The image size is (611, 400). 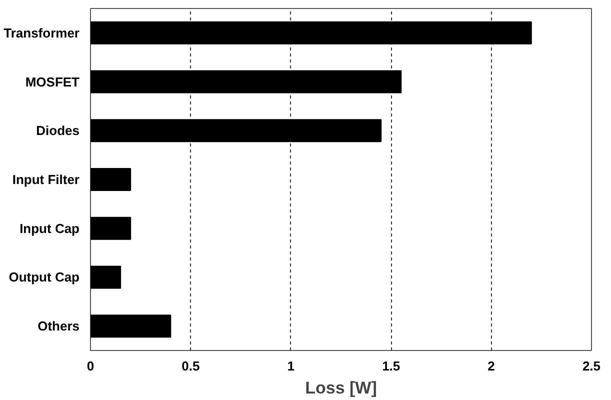 I want to click on y-tick-label: Input Filter, so click(x=46, y=179).